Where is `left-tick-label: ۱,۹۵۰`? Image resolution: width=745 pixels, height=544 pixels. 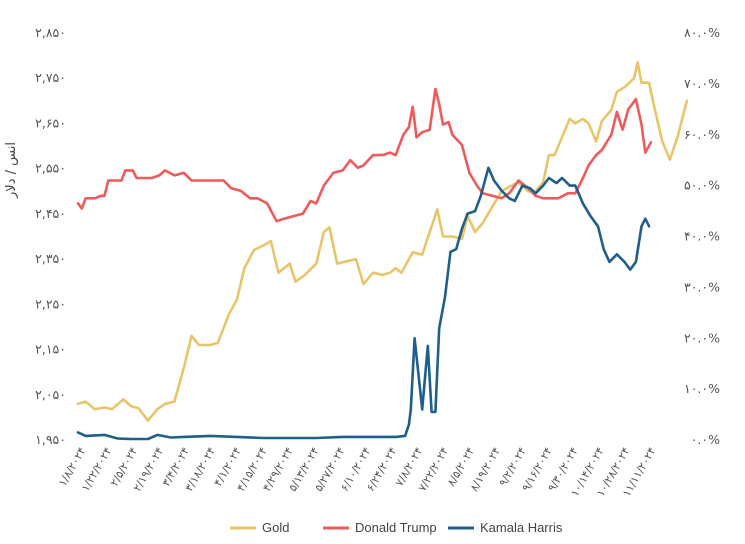 left-tick-label: ۱,۹۵۰ is located at coordinates (50, 439).